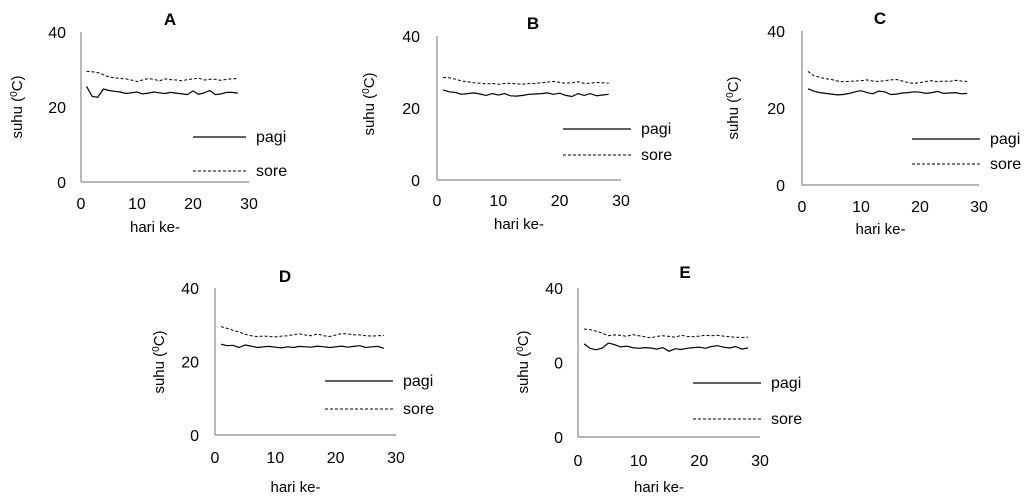 This screenshot has height=504, width=1029. What do you see at coordinates (880, 18) in the screenshot?
I see `chart-title: C` at bounding box center [880, 18].